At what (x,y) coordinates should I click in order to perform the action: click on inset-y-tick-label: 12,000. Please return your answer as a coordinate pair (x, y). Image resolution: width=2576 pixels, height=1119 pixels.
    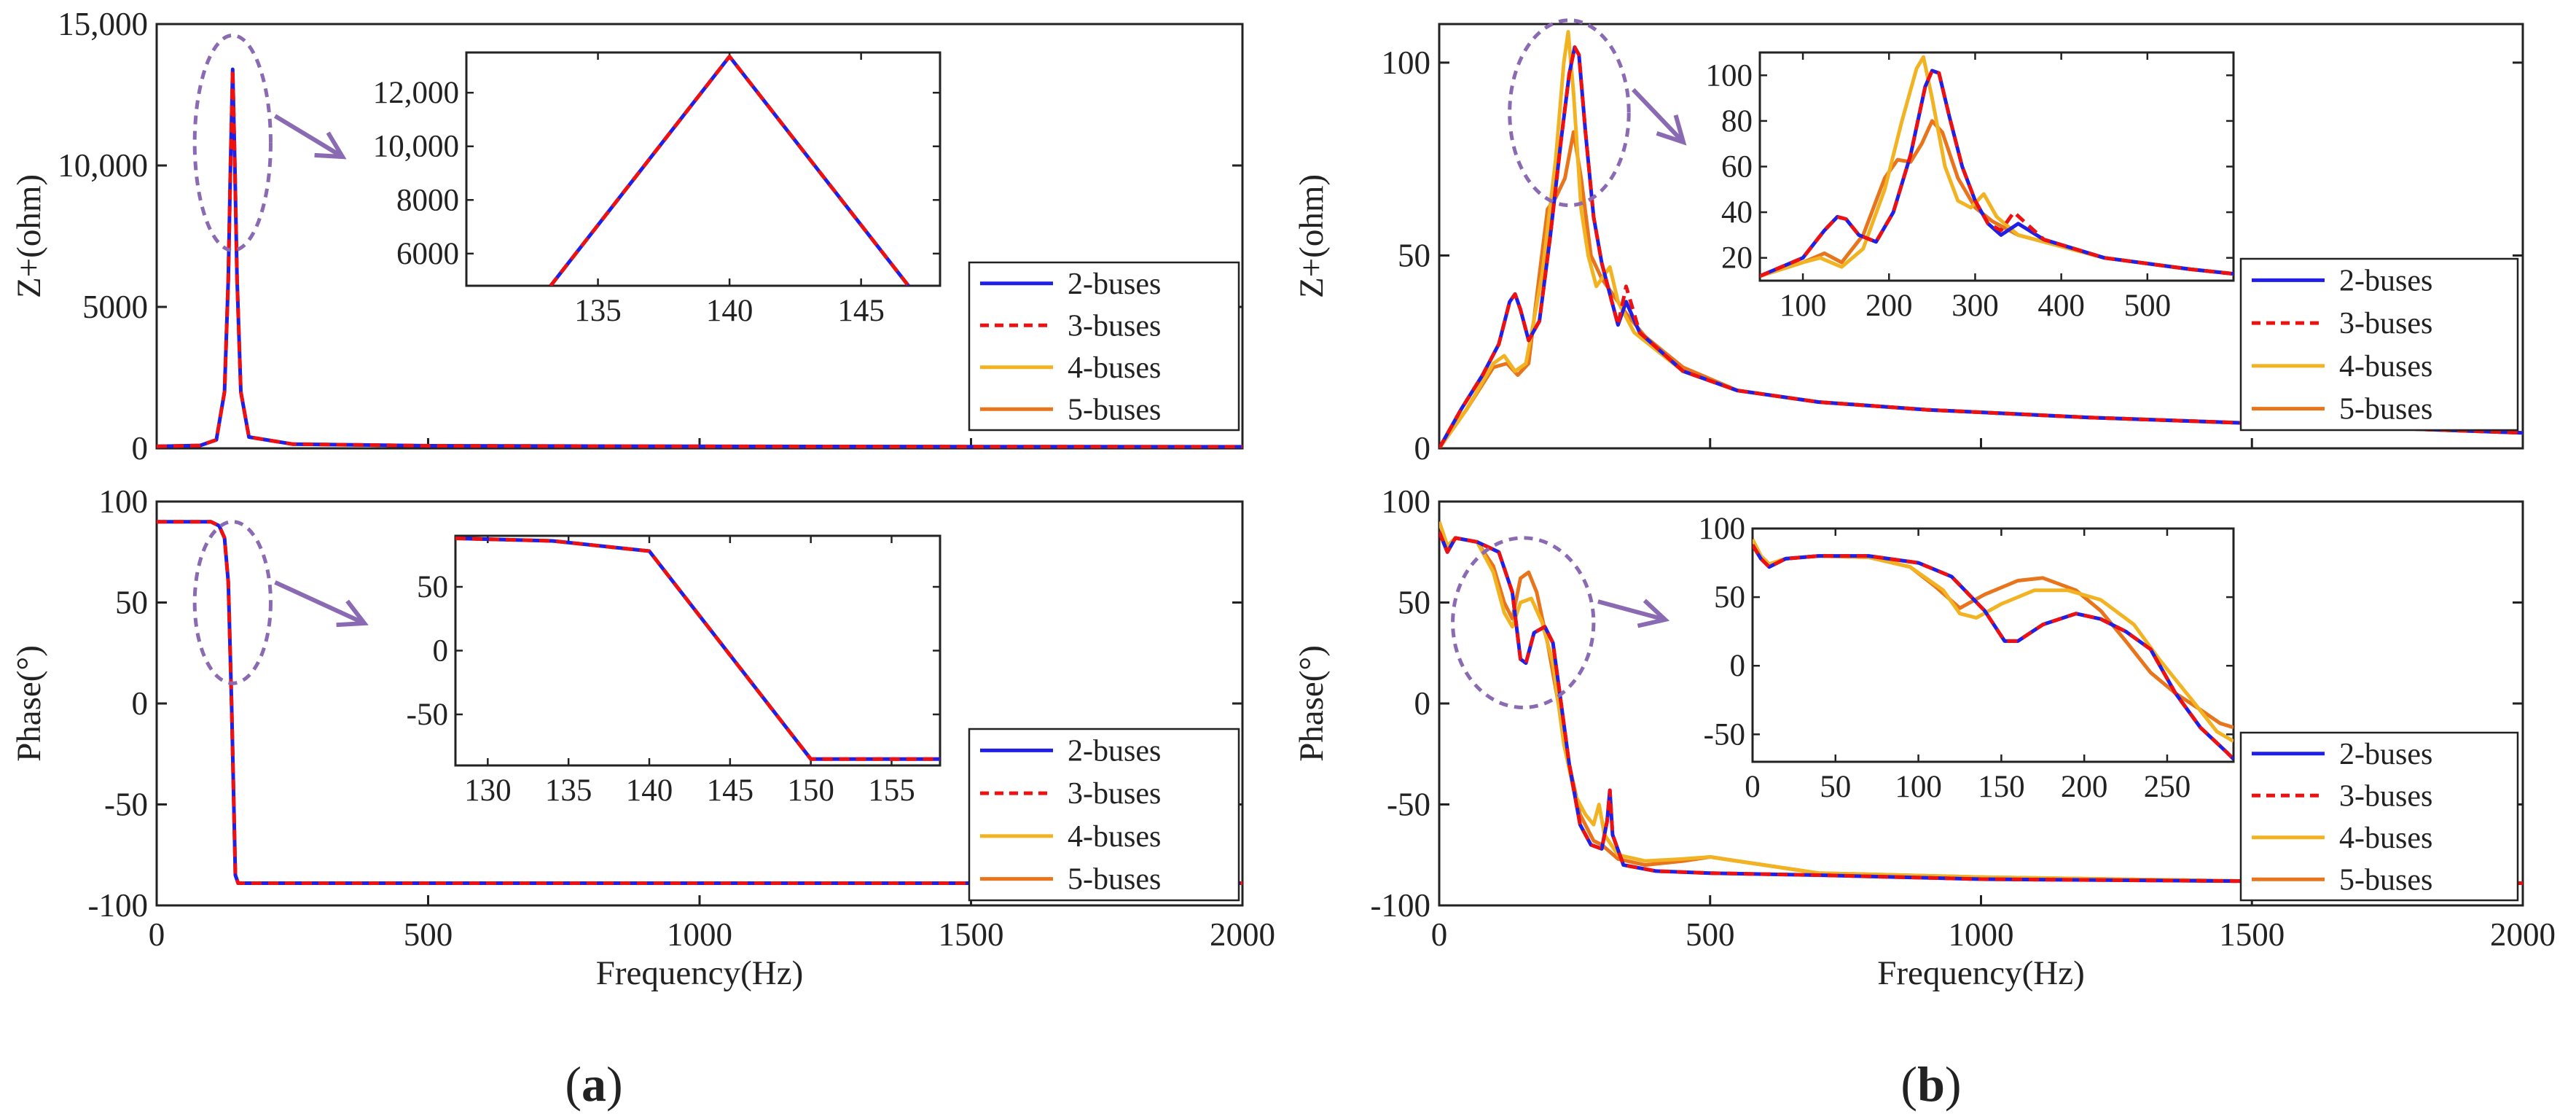
    Looking at the image, I should click on (416, 93).